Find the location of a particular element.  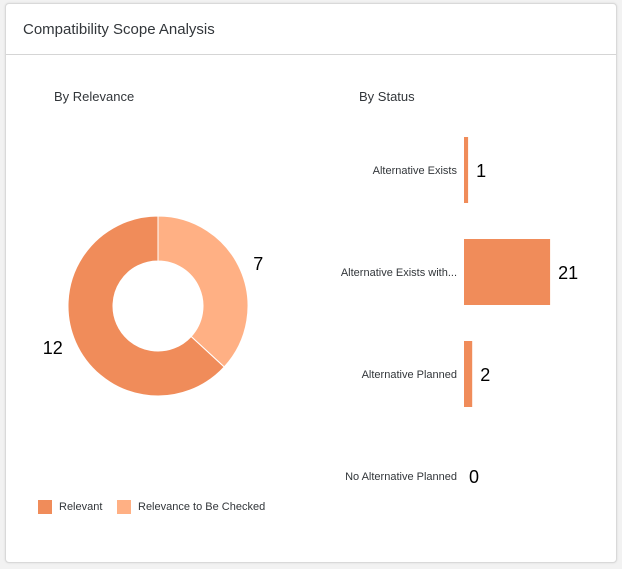

bar-category-label: Alternative Exists is located at coordinates (415, 171).